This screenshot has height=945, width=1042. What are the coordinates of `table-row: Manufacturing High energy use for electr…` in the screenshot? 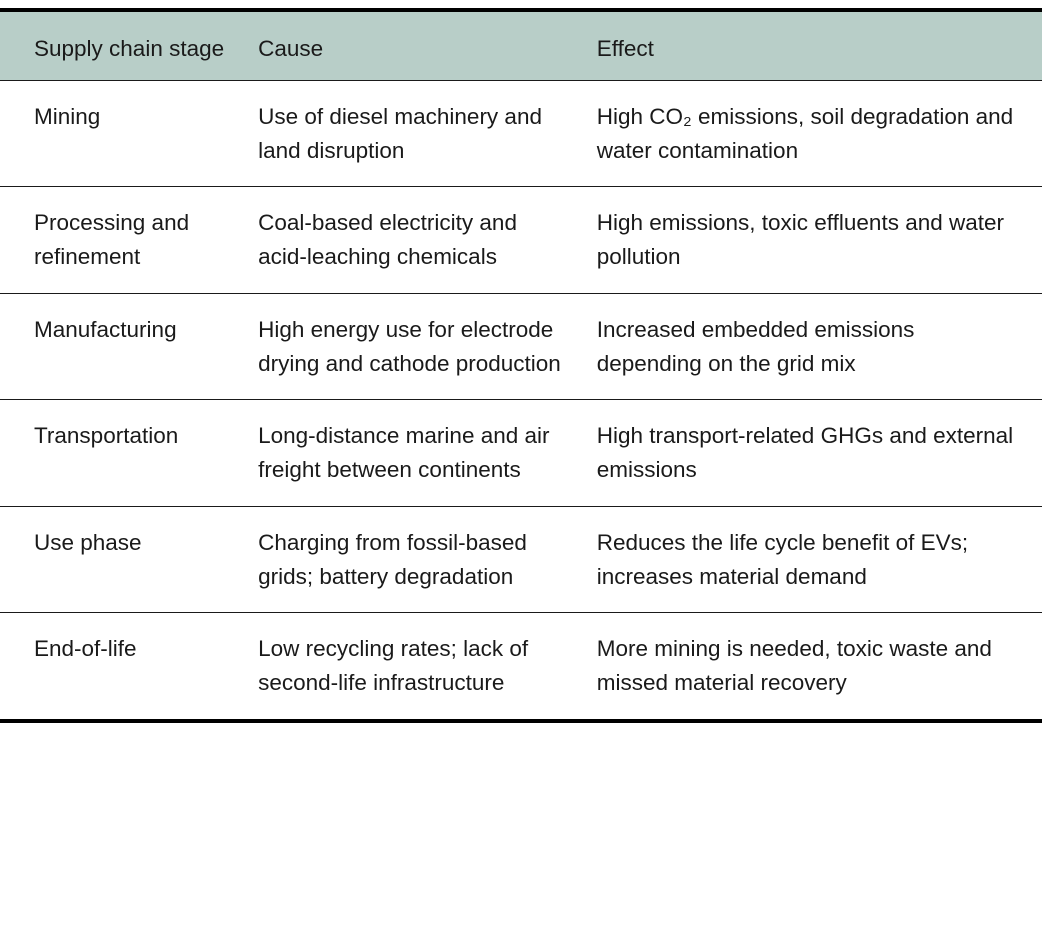 It's located at (521, 347).